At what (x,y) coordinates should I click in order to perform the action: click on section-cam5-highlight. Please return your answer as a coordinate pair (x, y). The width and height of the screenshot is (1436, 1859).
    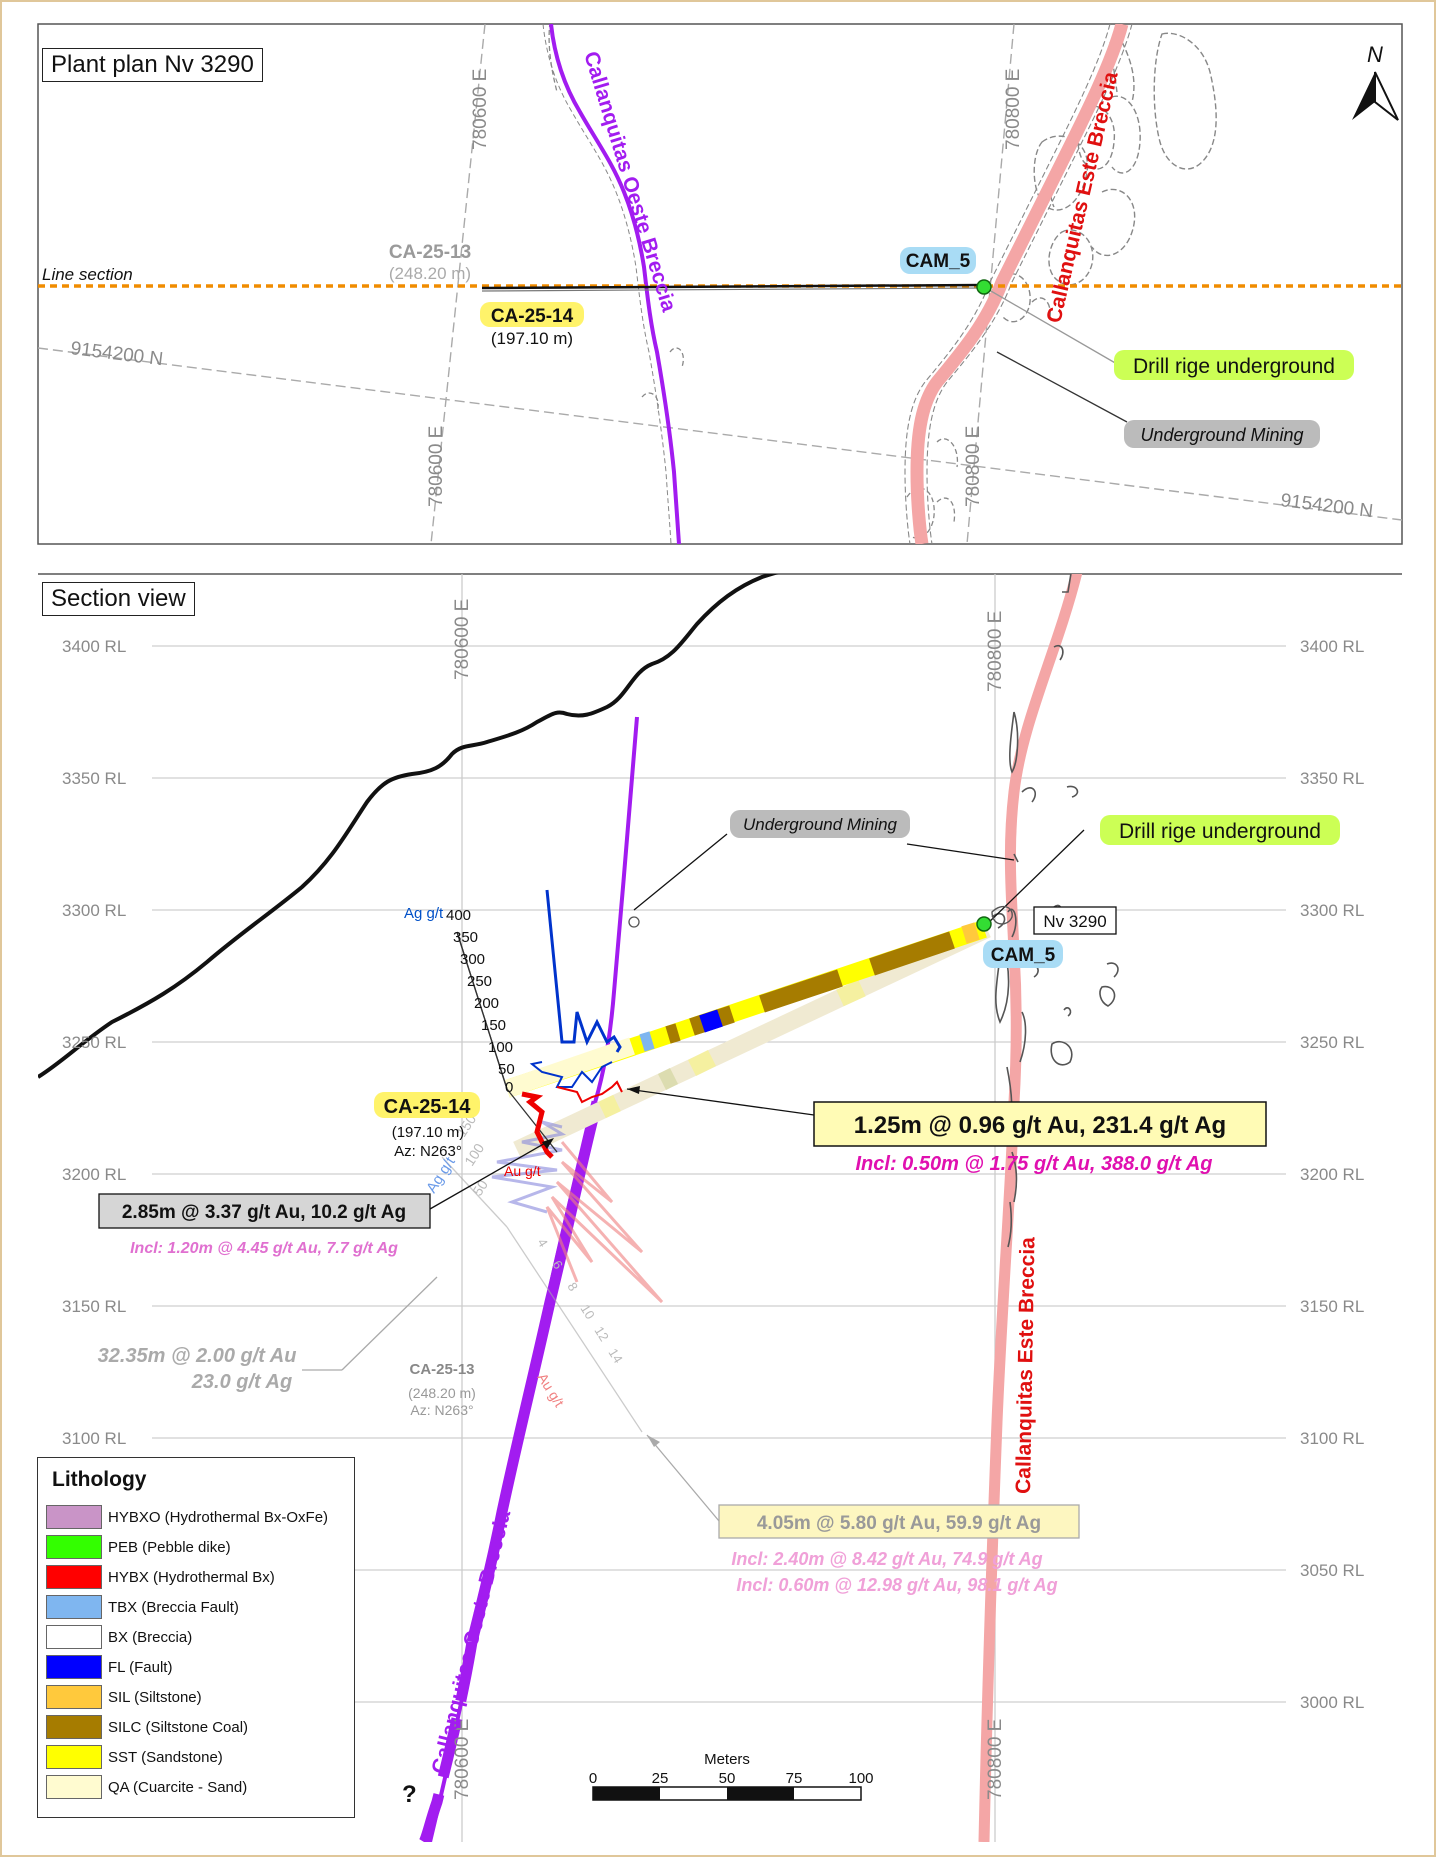
    Looking at the image, I should click on (1023, 954).